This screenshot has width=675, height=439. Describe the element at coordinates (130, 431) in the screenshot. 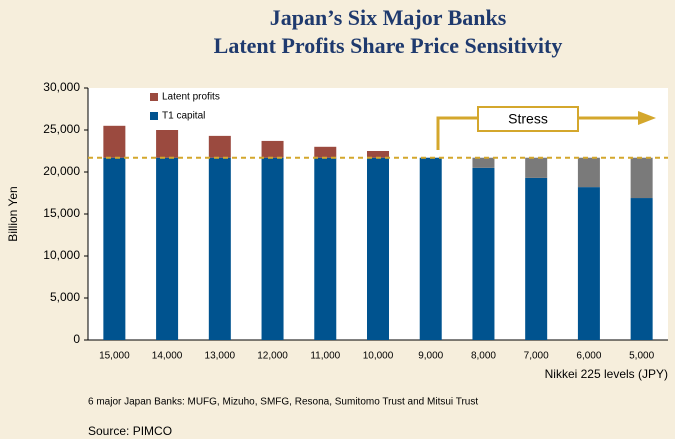

I see `source: Source: PIMCO` at that location.